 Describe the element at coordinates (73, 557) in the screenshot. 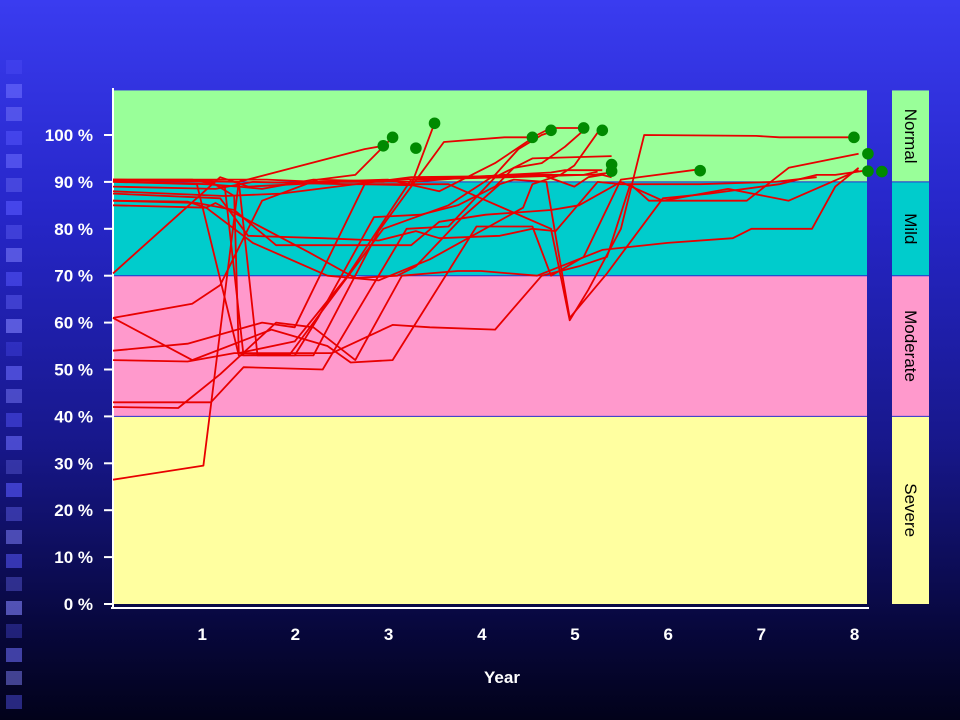

I see `y-tick-label: 10 %` at that location.